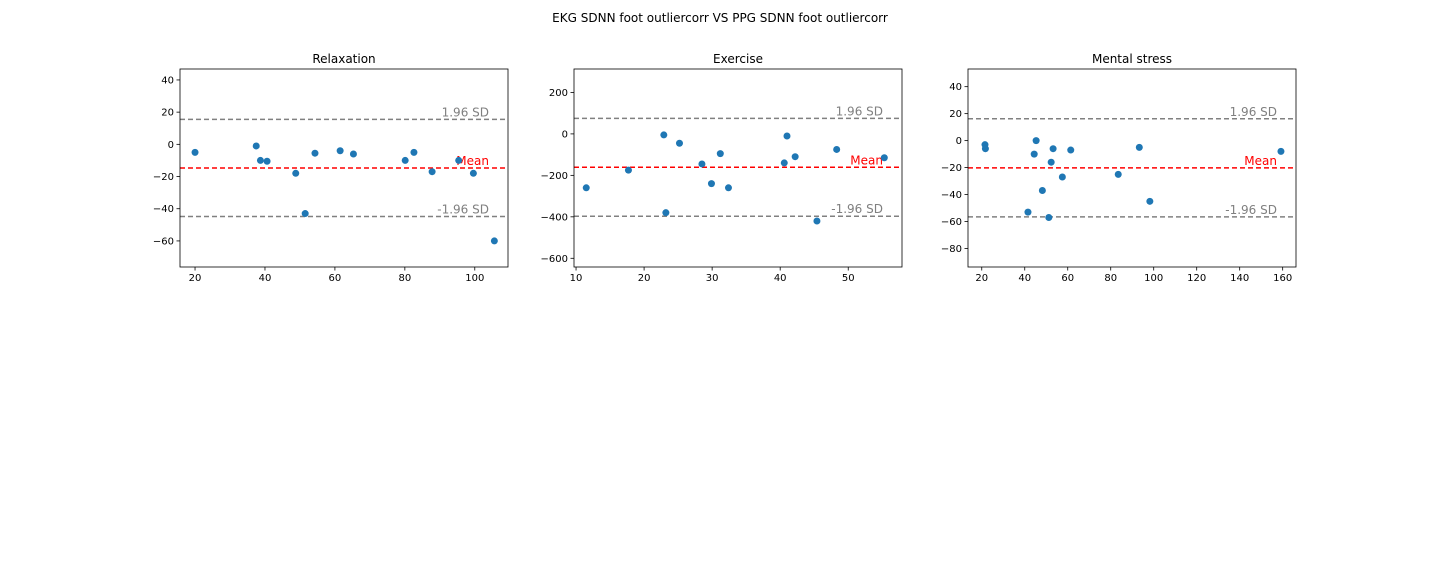 The width and height of the screenshot is (1440, 576). Describe the element at coordinates (712, 278) in the screenshot. I see `x-tick-label: 30` at that location.